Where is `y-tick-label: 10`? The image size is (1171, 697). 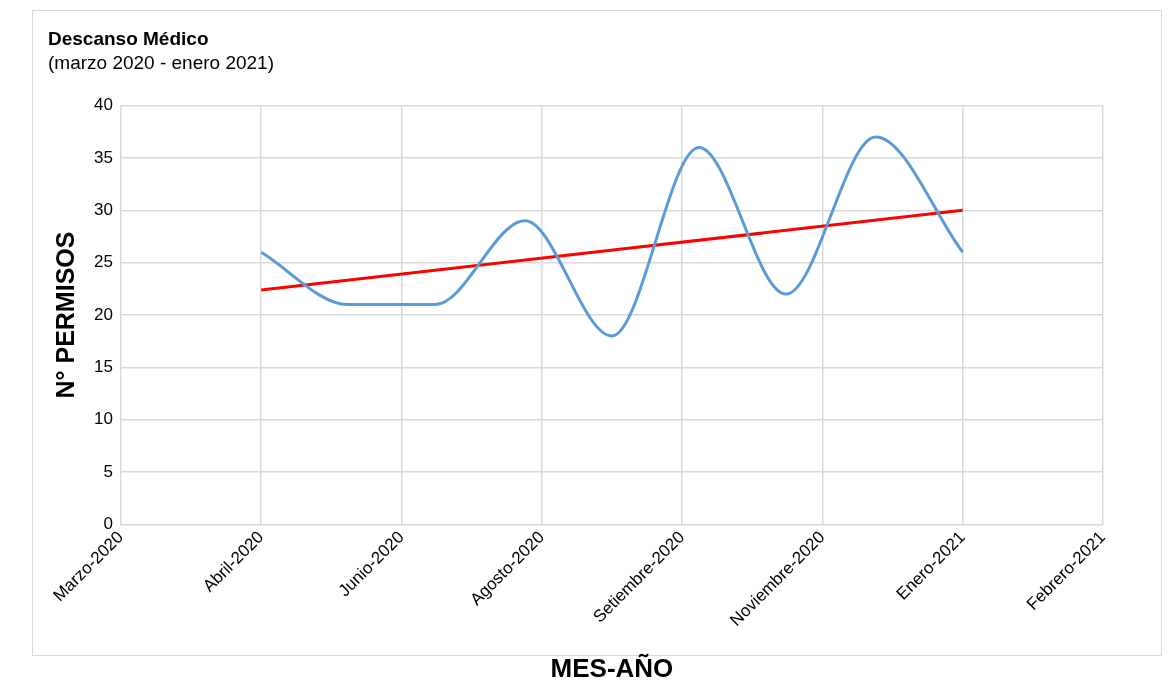 y-tick-label: 10 is located at coordinates (103, 419).